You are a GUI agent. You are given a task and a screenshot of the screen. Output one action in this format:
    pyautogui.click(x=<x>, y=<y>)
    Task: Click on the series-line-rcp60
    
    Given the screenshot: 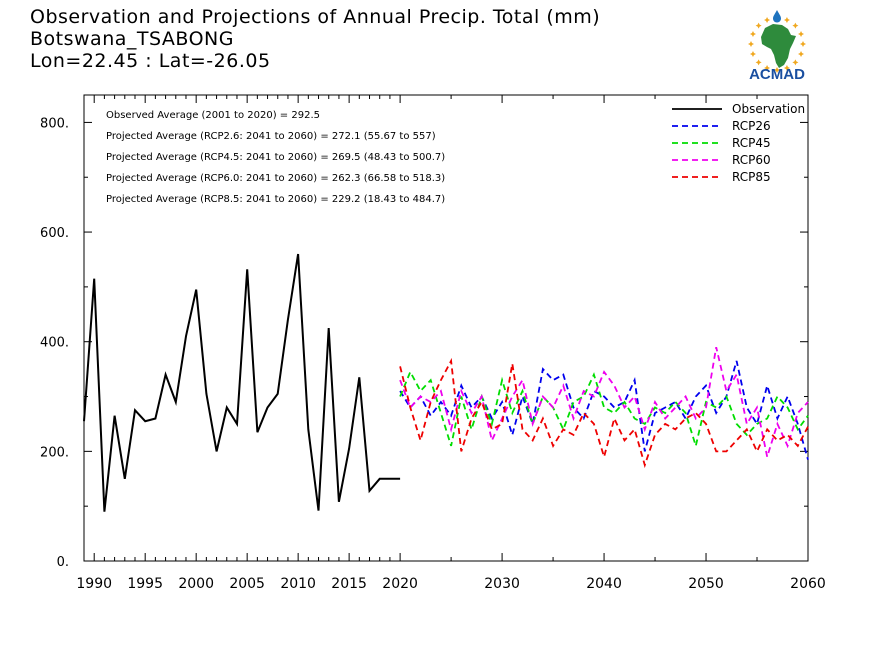 What is the action you would take?
    pyautogui.click(x=604, y=402)
    